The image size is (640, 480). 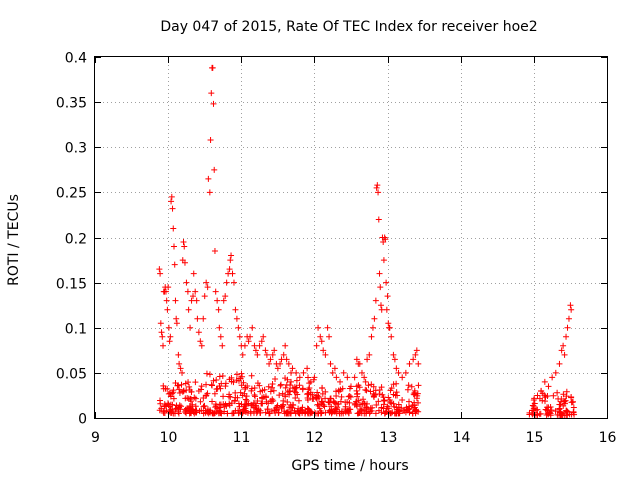 What do you see at coordinates (71, 194) in the screenshot?
I see `y-tick-label: 0.25` at bounding box center [71, 194].